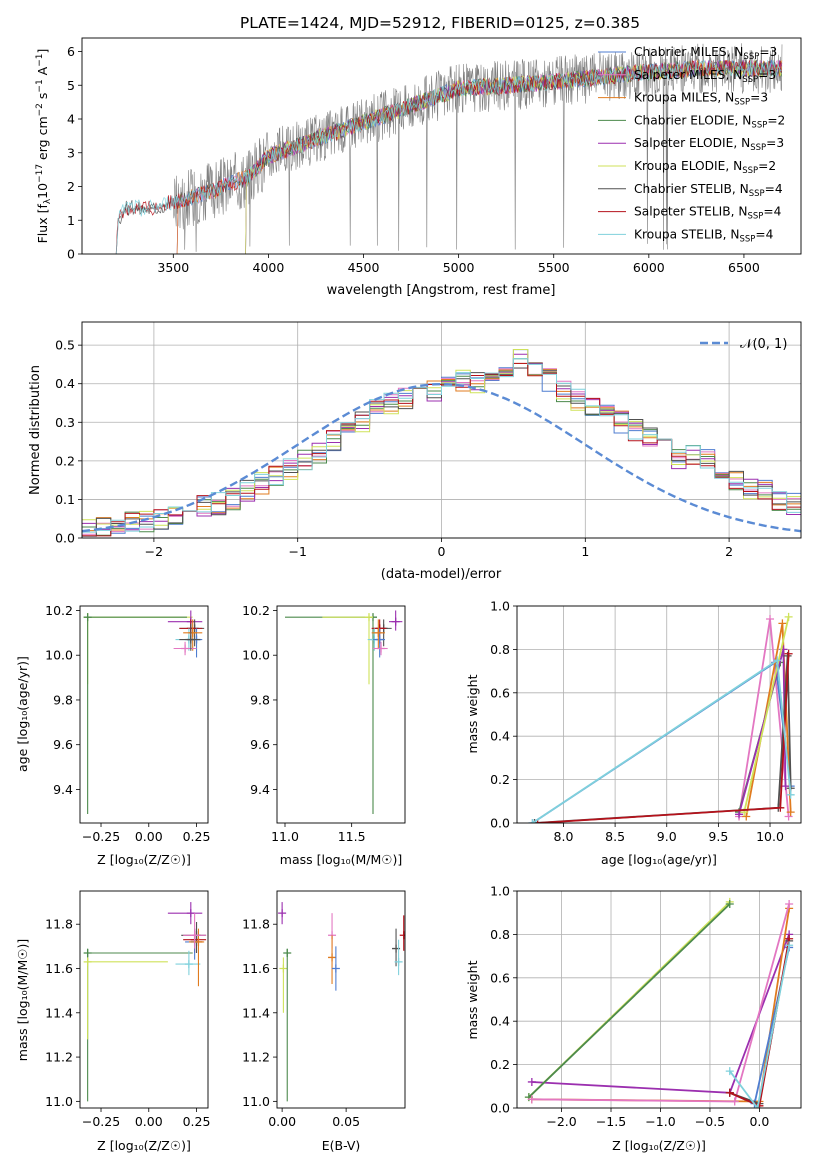  Describe the element at coordinates (71, 85) in the screenshot. I see `y-tick-label: 5` at that location.